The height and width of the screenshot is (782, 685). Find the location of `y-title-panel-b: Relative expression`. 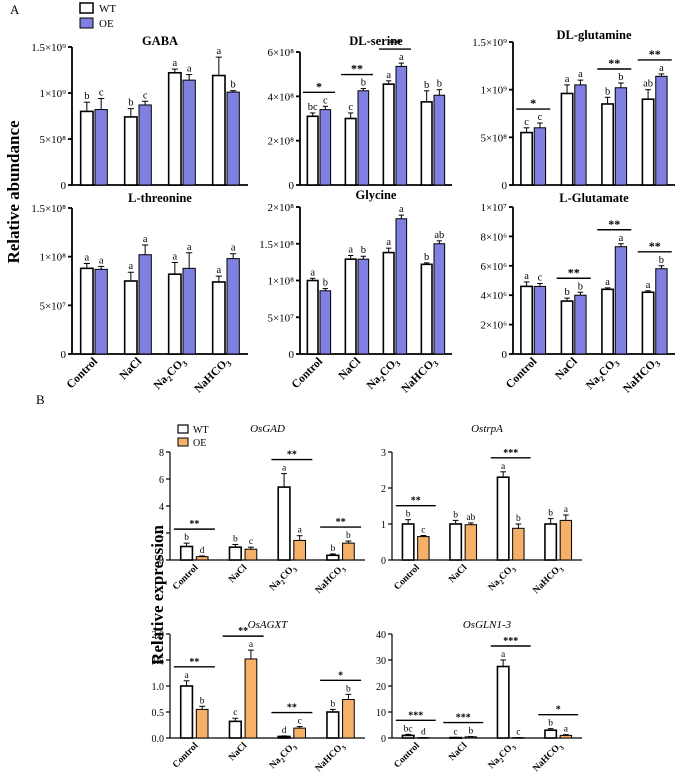

y-title-panel-b: Relative expression is located at coordinates (157, 594).